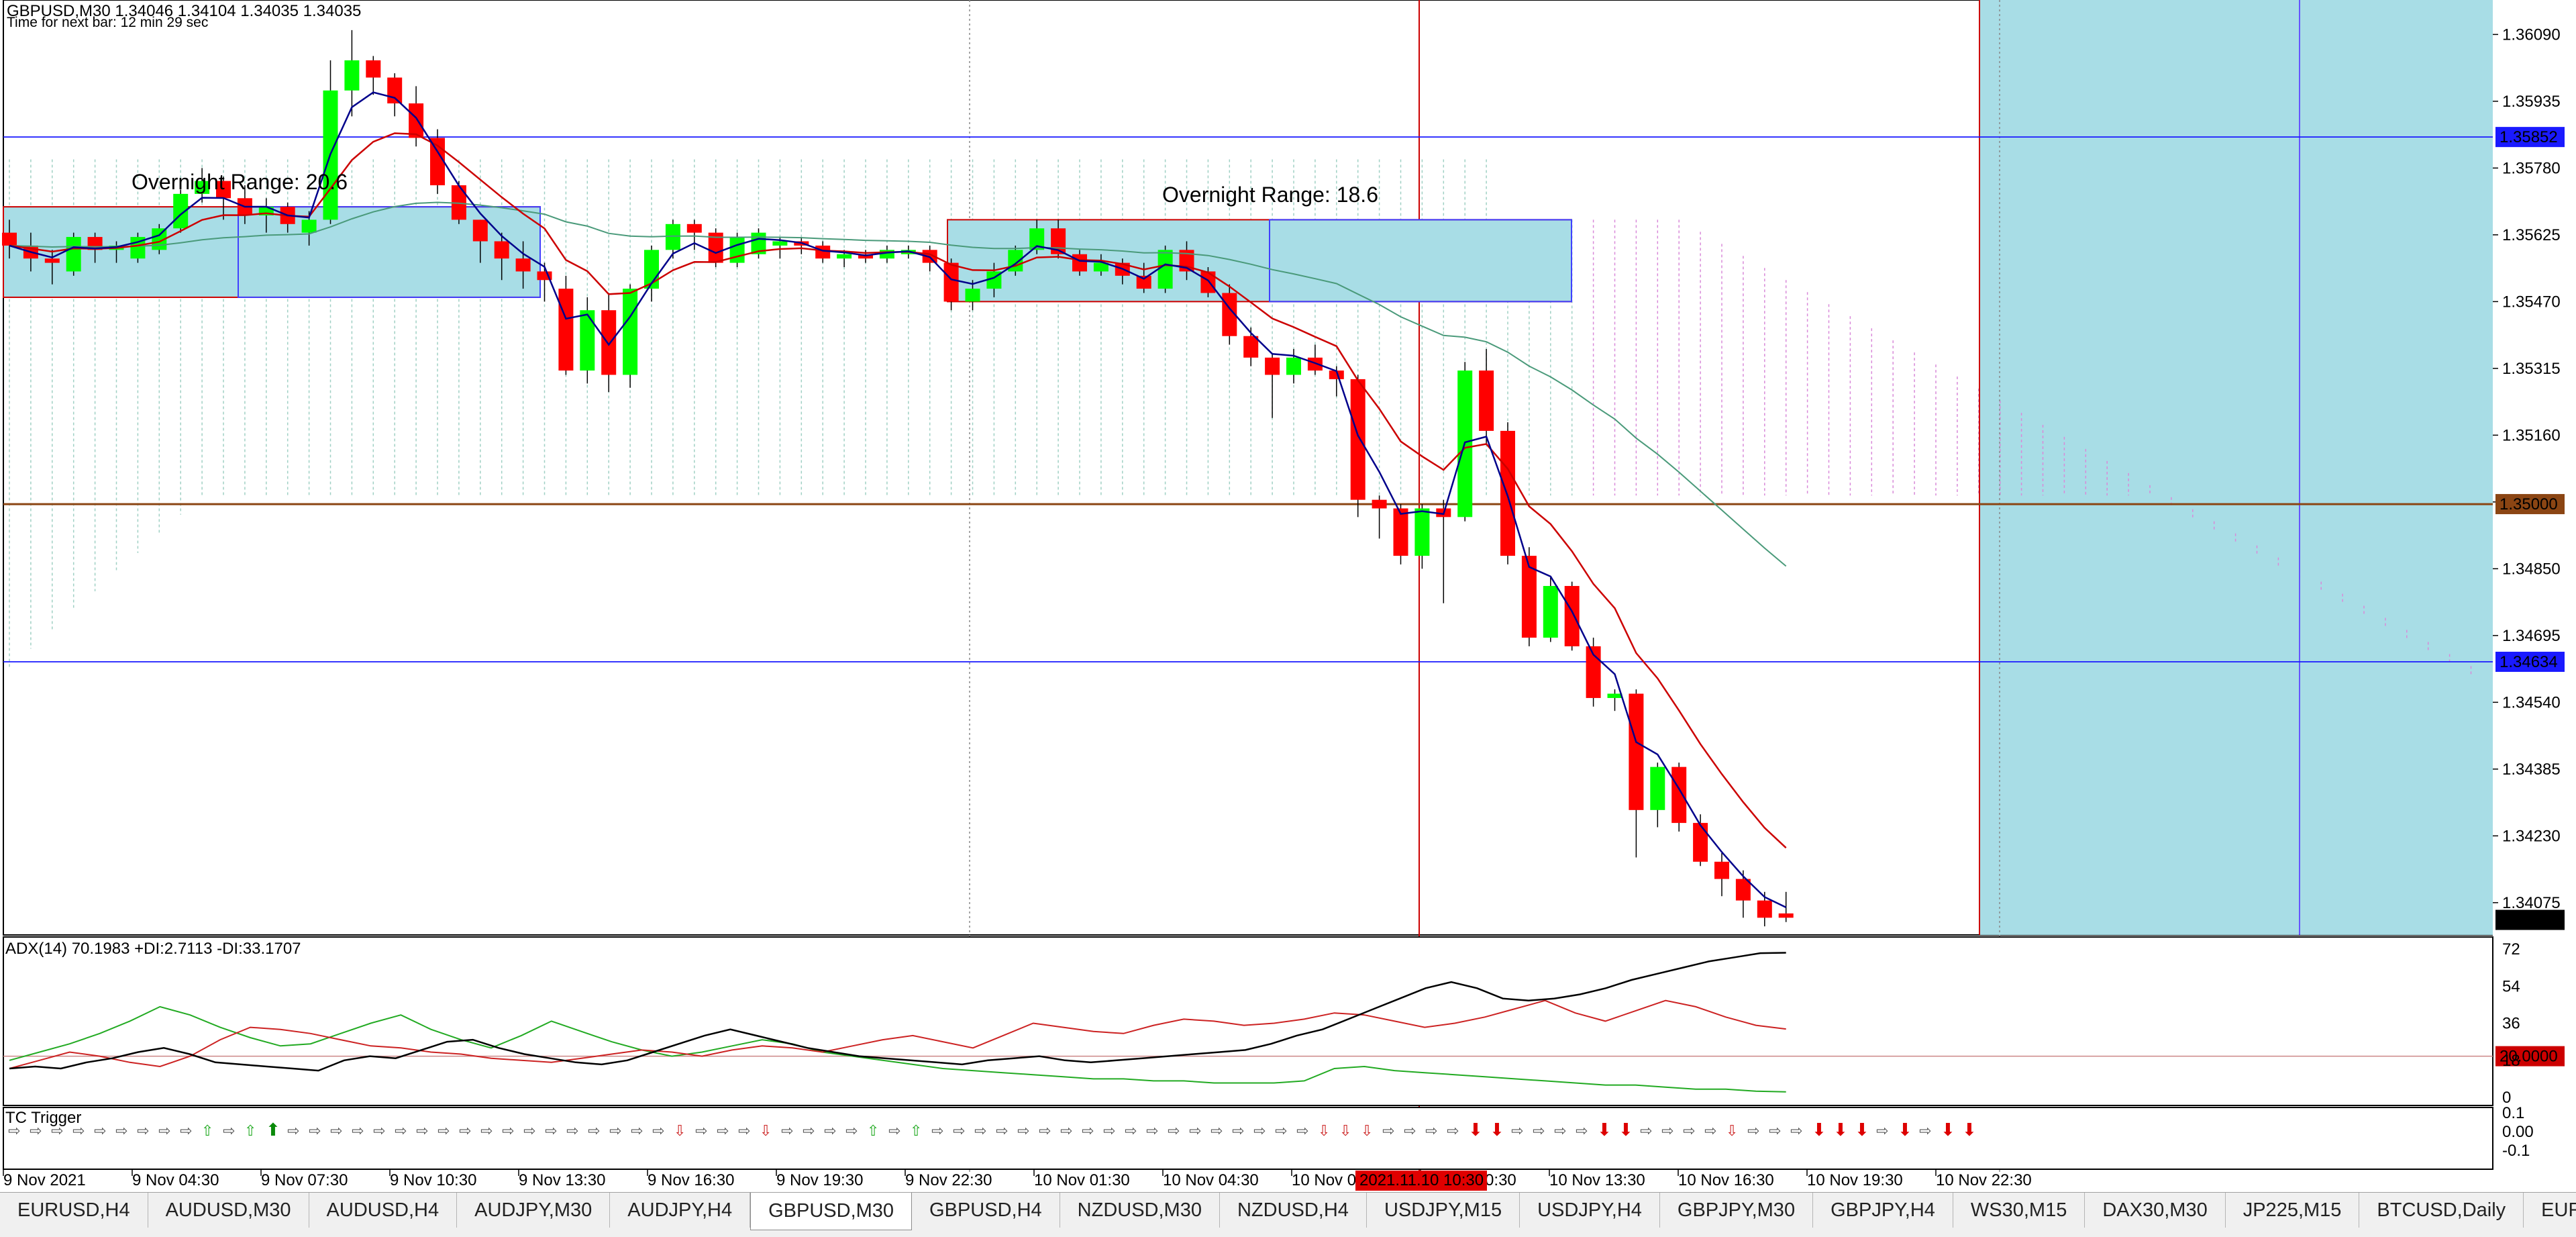 This screenshot has width=2576, height=1237. What do you see at coordinates (1597, 1180) in the screenshot?
I see `time-tick-label: 10 Nov 13:30` at bounding box center [1597, 1180].